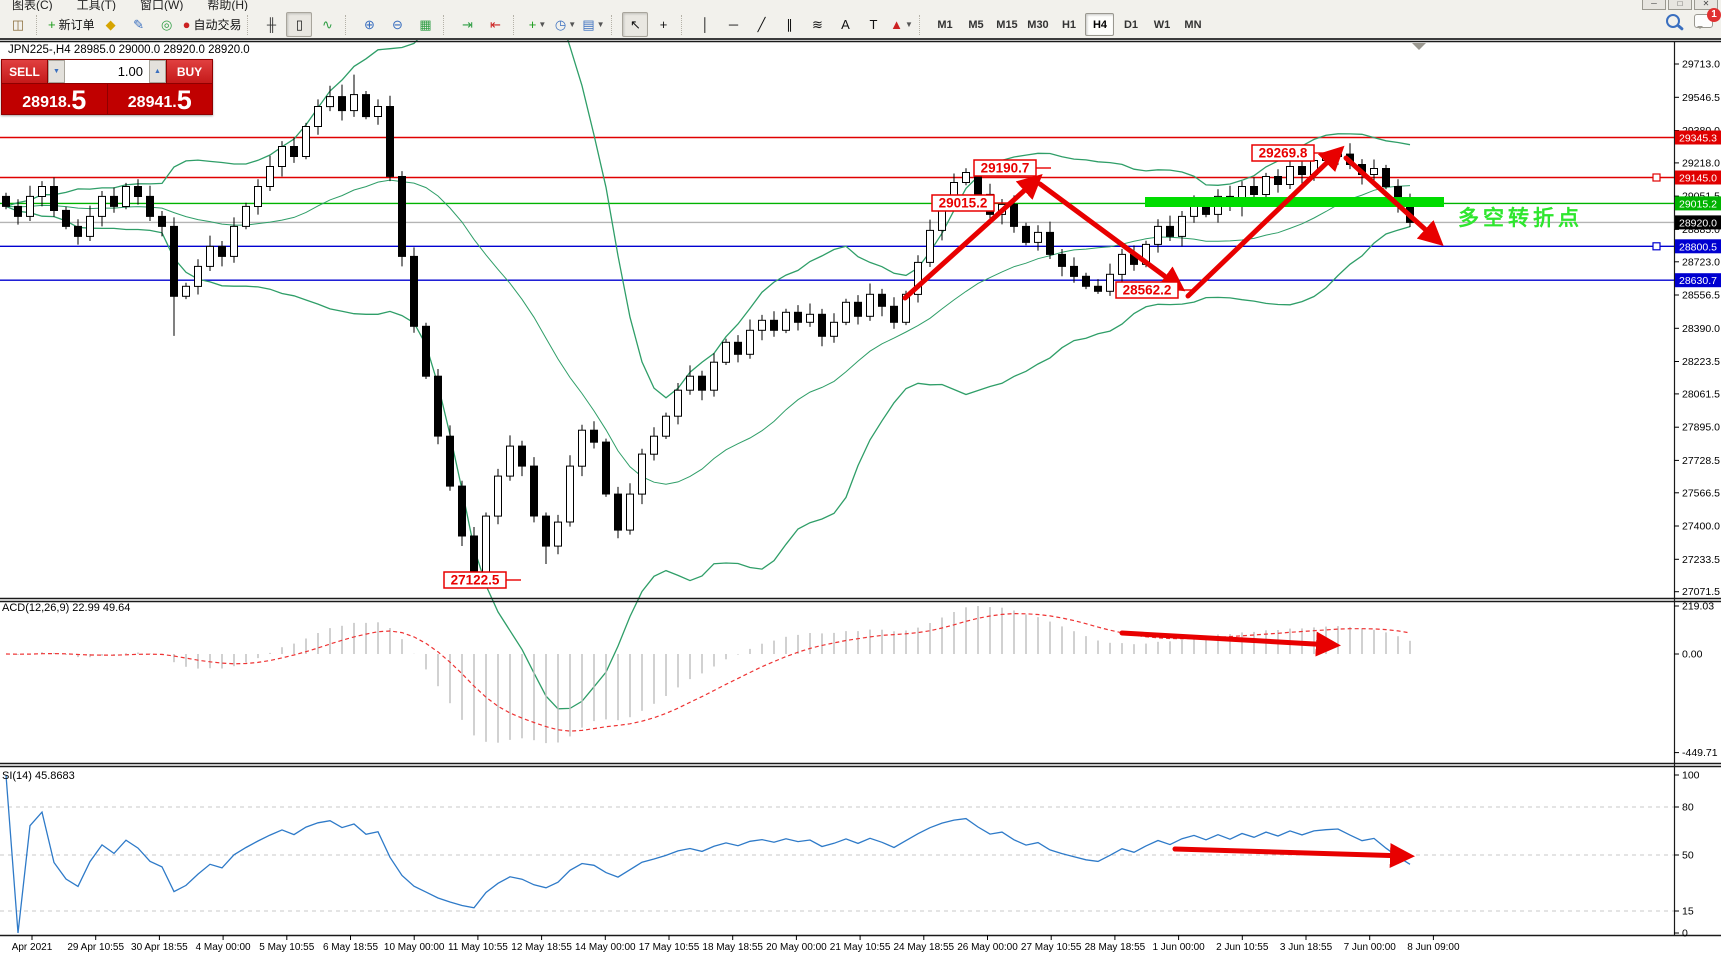  What do you see at coordinates (32, 947) in the screenshot?
I see `svg-text: Apr 2021` at bounding box center [32, 947].